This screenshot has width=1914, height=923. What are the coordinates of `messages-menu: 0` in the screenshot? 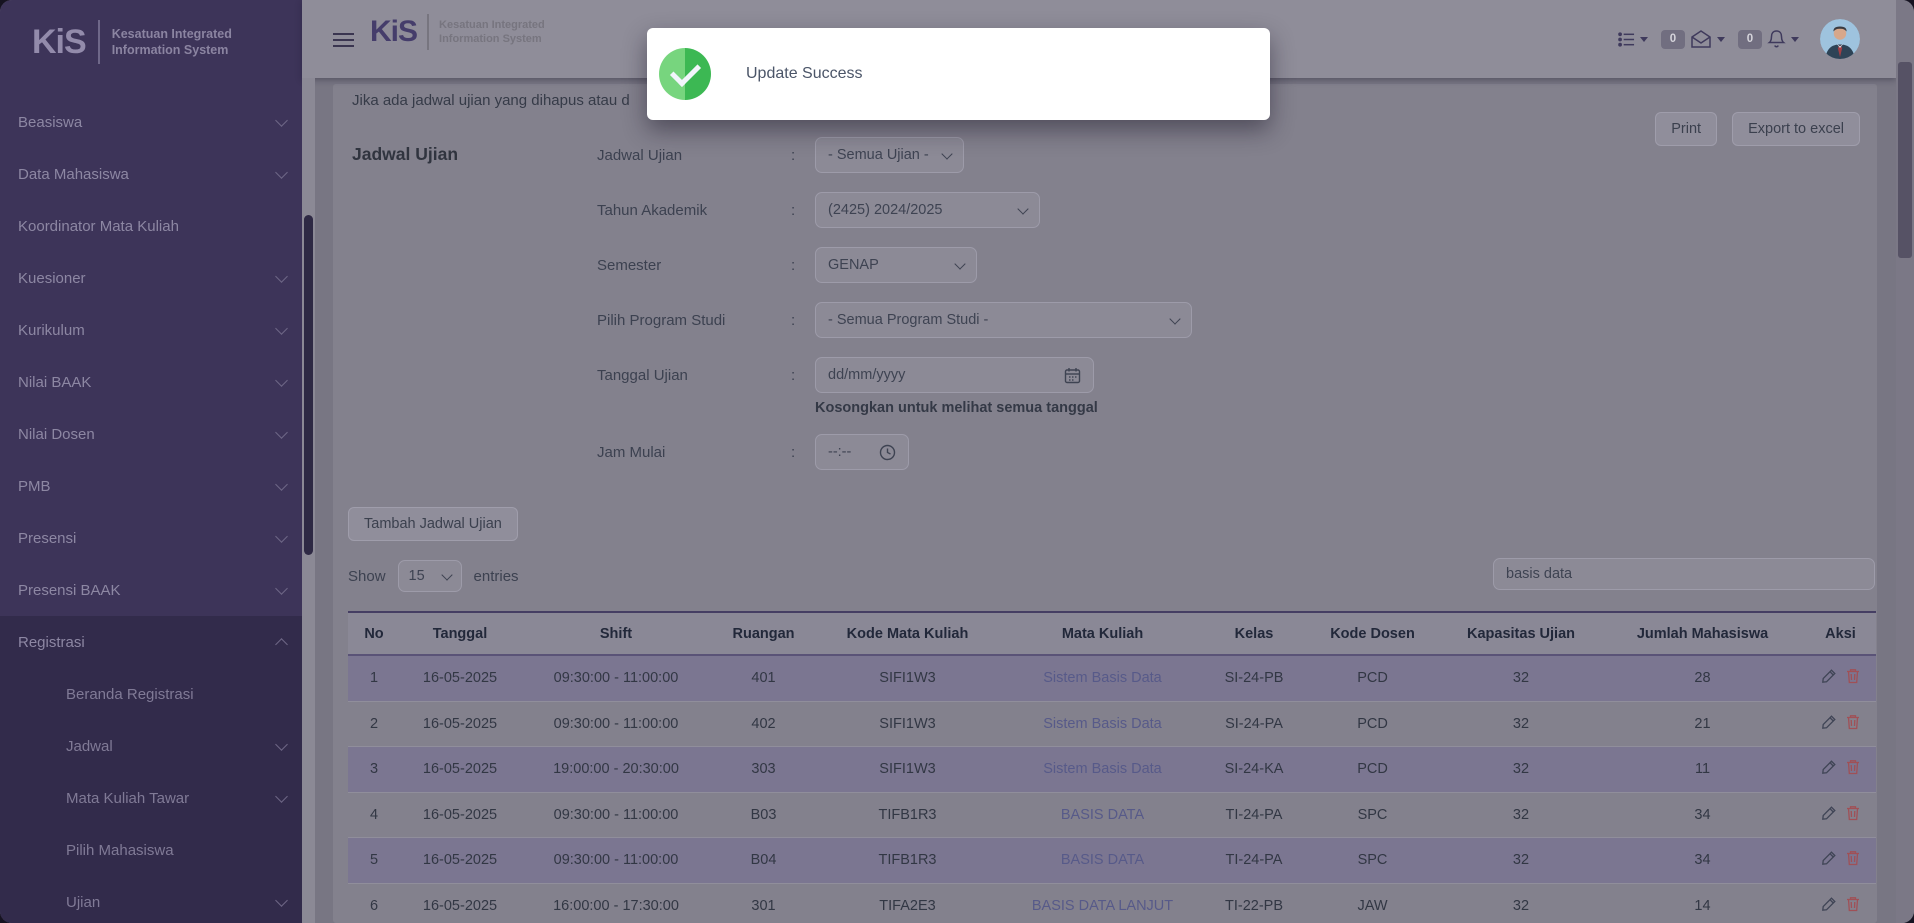 It's located at (1693, 39).